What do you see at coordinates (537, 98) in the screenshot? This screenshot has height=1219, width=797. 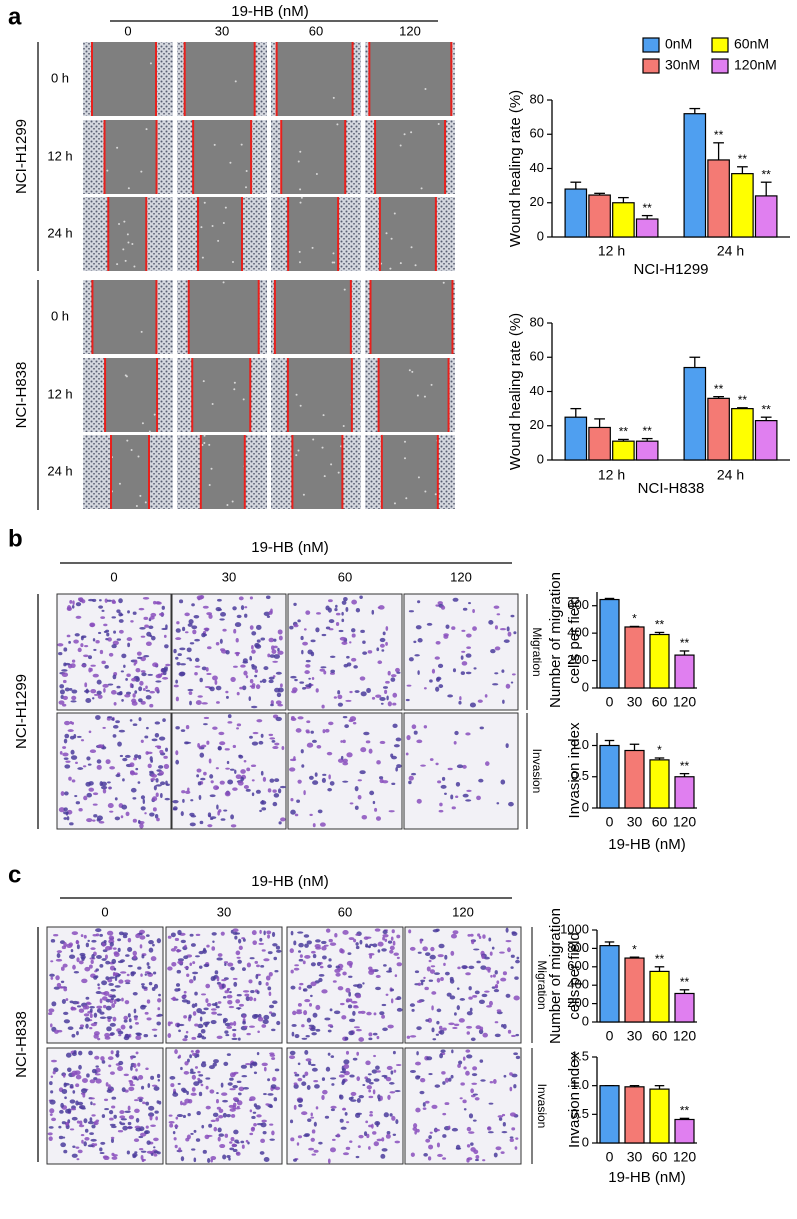 I see `y-tick-label: 80` at bounding box center [537, 98].